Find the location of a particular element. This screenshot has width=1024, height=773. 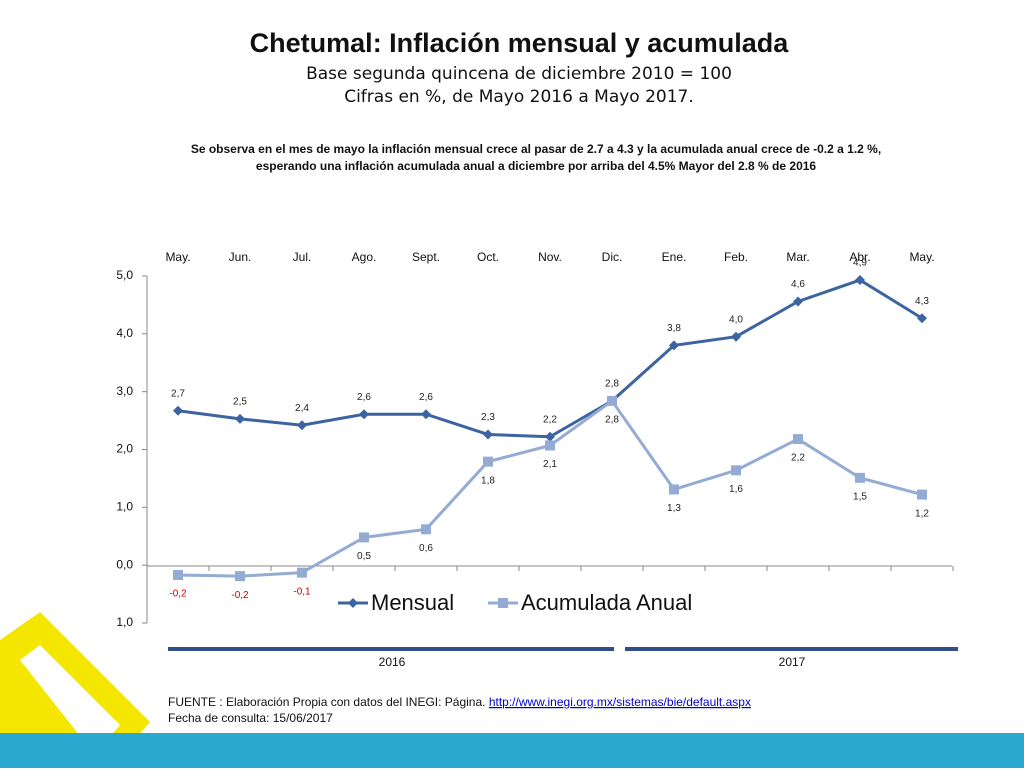

x-tick-label: Ago. is located at coordinates (364, 257).